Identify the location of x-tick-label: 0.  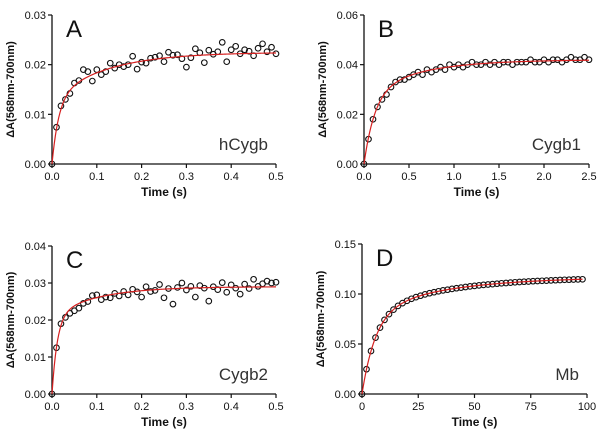
(362, 407).